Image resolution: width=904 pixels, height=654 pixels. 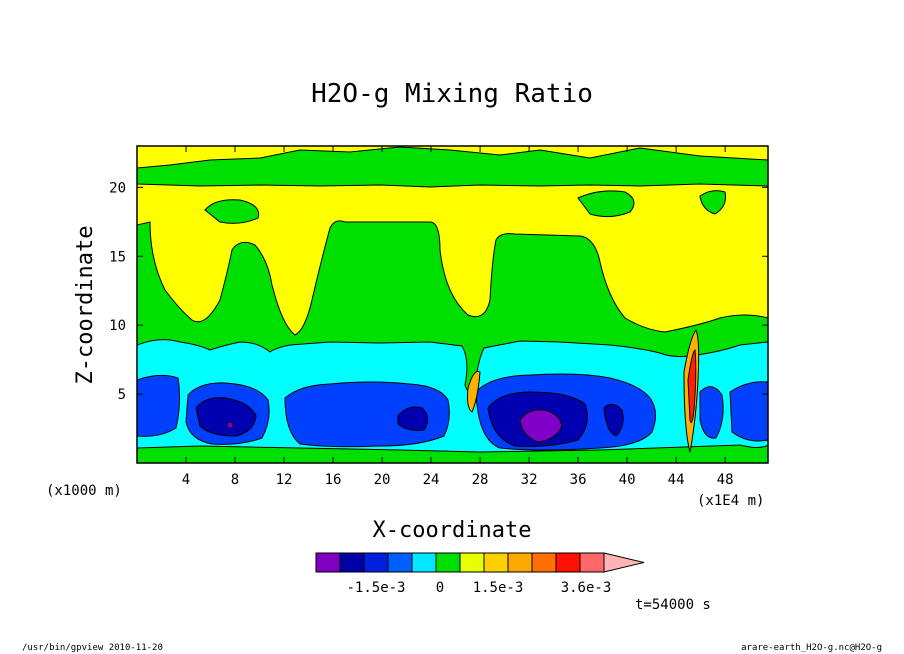 I want to click on colorbar-label: 1.5e-3, so click(x=498, y=588).